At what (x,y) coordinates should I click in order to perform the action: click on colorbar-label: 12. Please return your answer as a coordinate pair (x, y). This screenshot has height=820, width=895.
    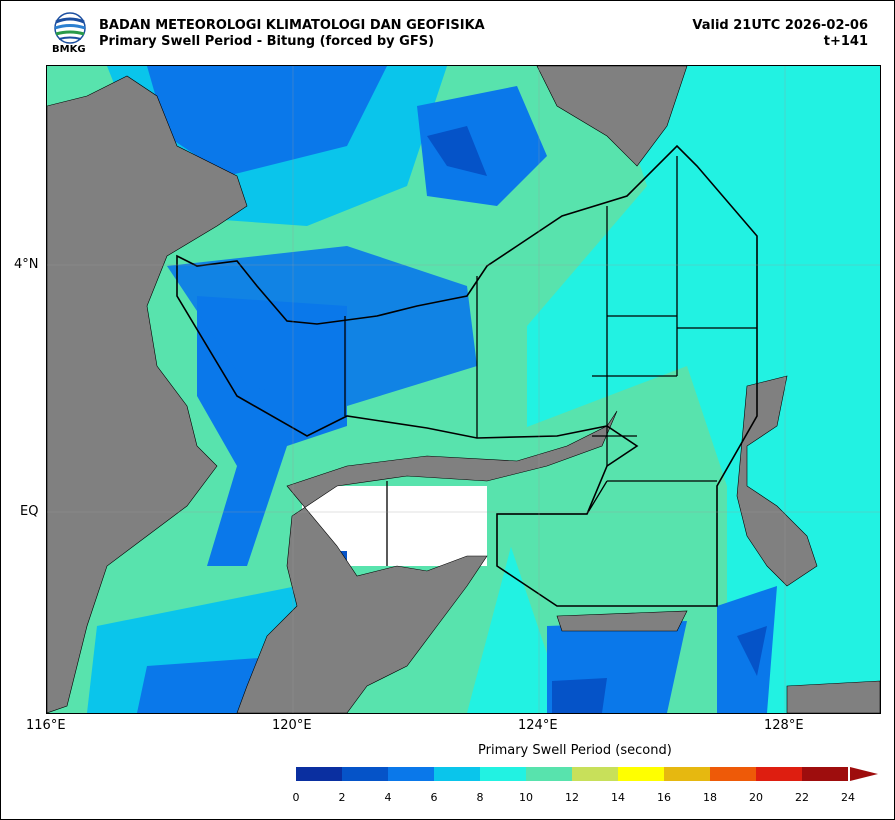
    Looking at the image, I should click on (572, 797).